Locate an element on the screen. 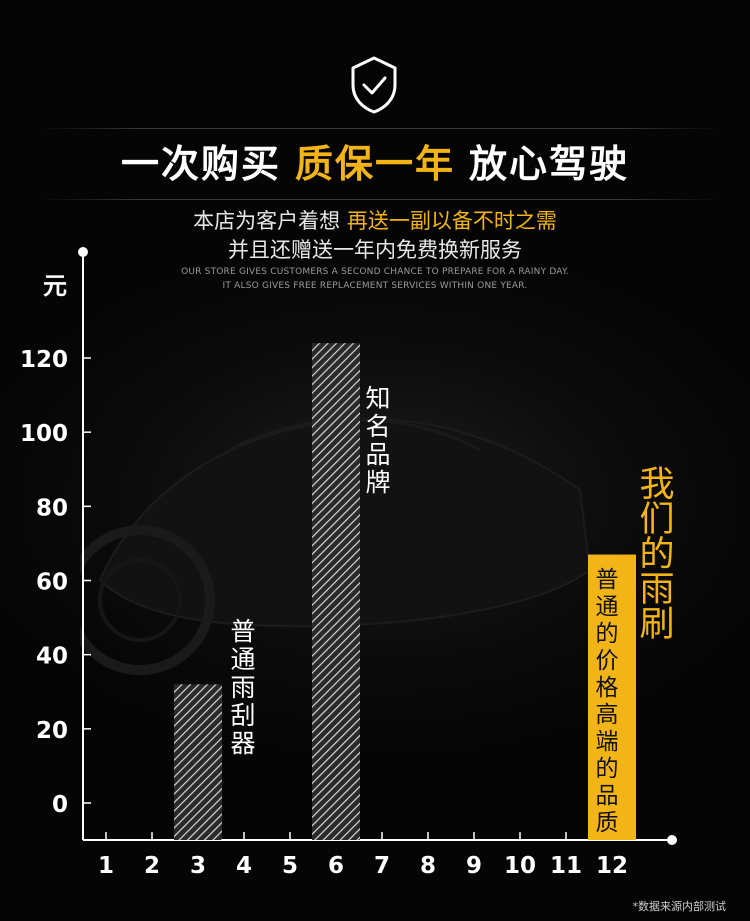 This screenshot has width=750, height=921. shield-check-icon is located at coordinates (374, 85).